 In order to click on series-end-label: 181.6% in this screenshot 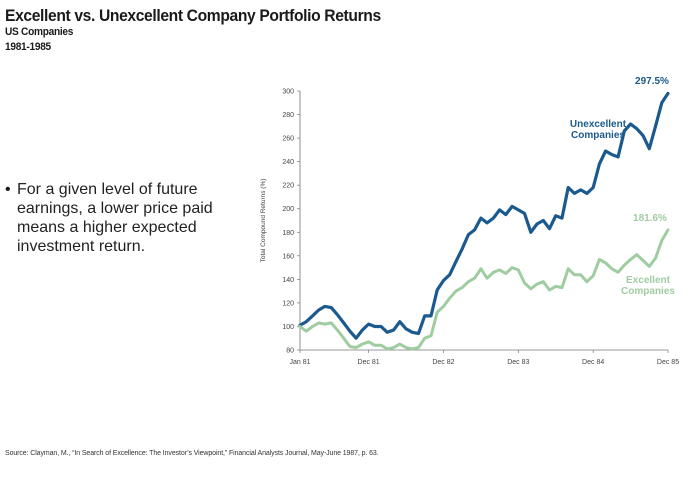, I will do `click(650, 218)`.